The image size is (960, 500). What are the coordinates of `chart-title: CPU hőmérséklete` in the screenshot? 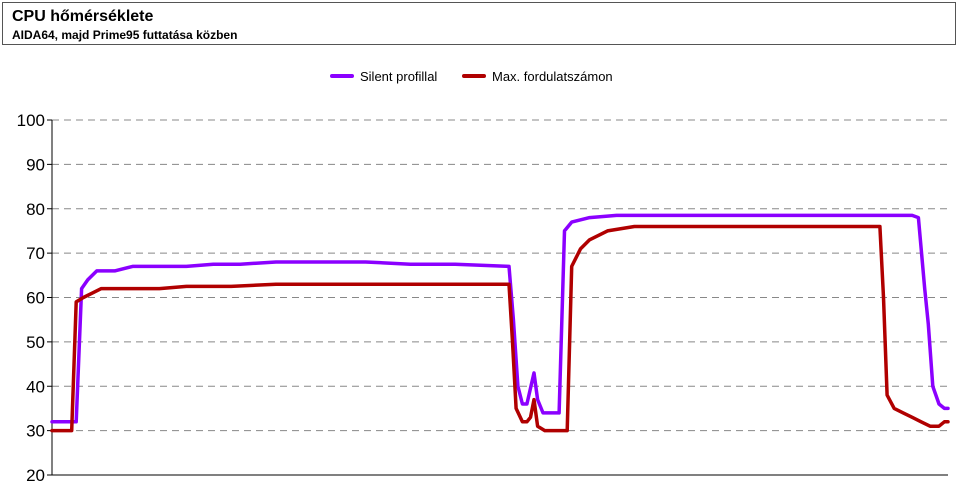 It's located at (83, 16).